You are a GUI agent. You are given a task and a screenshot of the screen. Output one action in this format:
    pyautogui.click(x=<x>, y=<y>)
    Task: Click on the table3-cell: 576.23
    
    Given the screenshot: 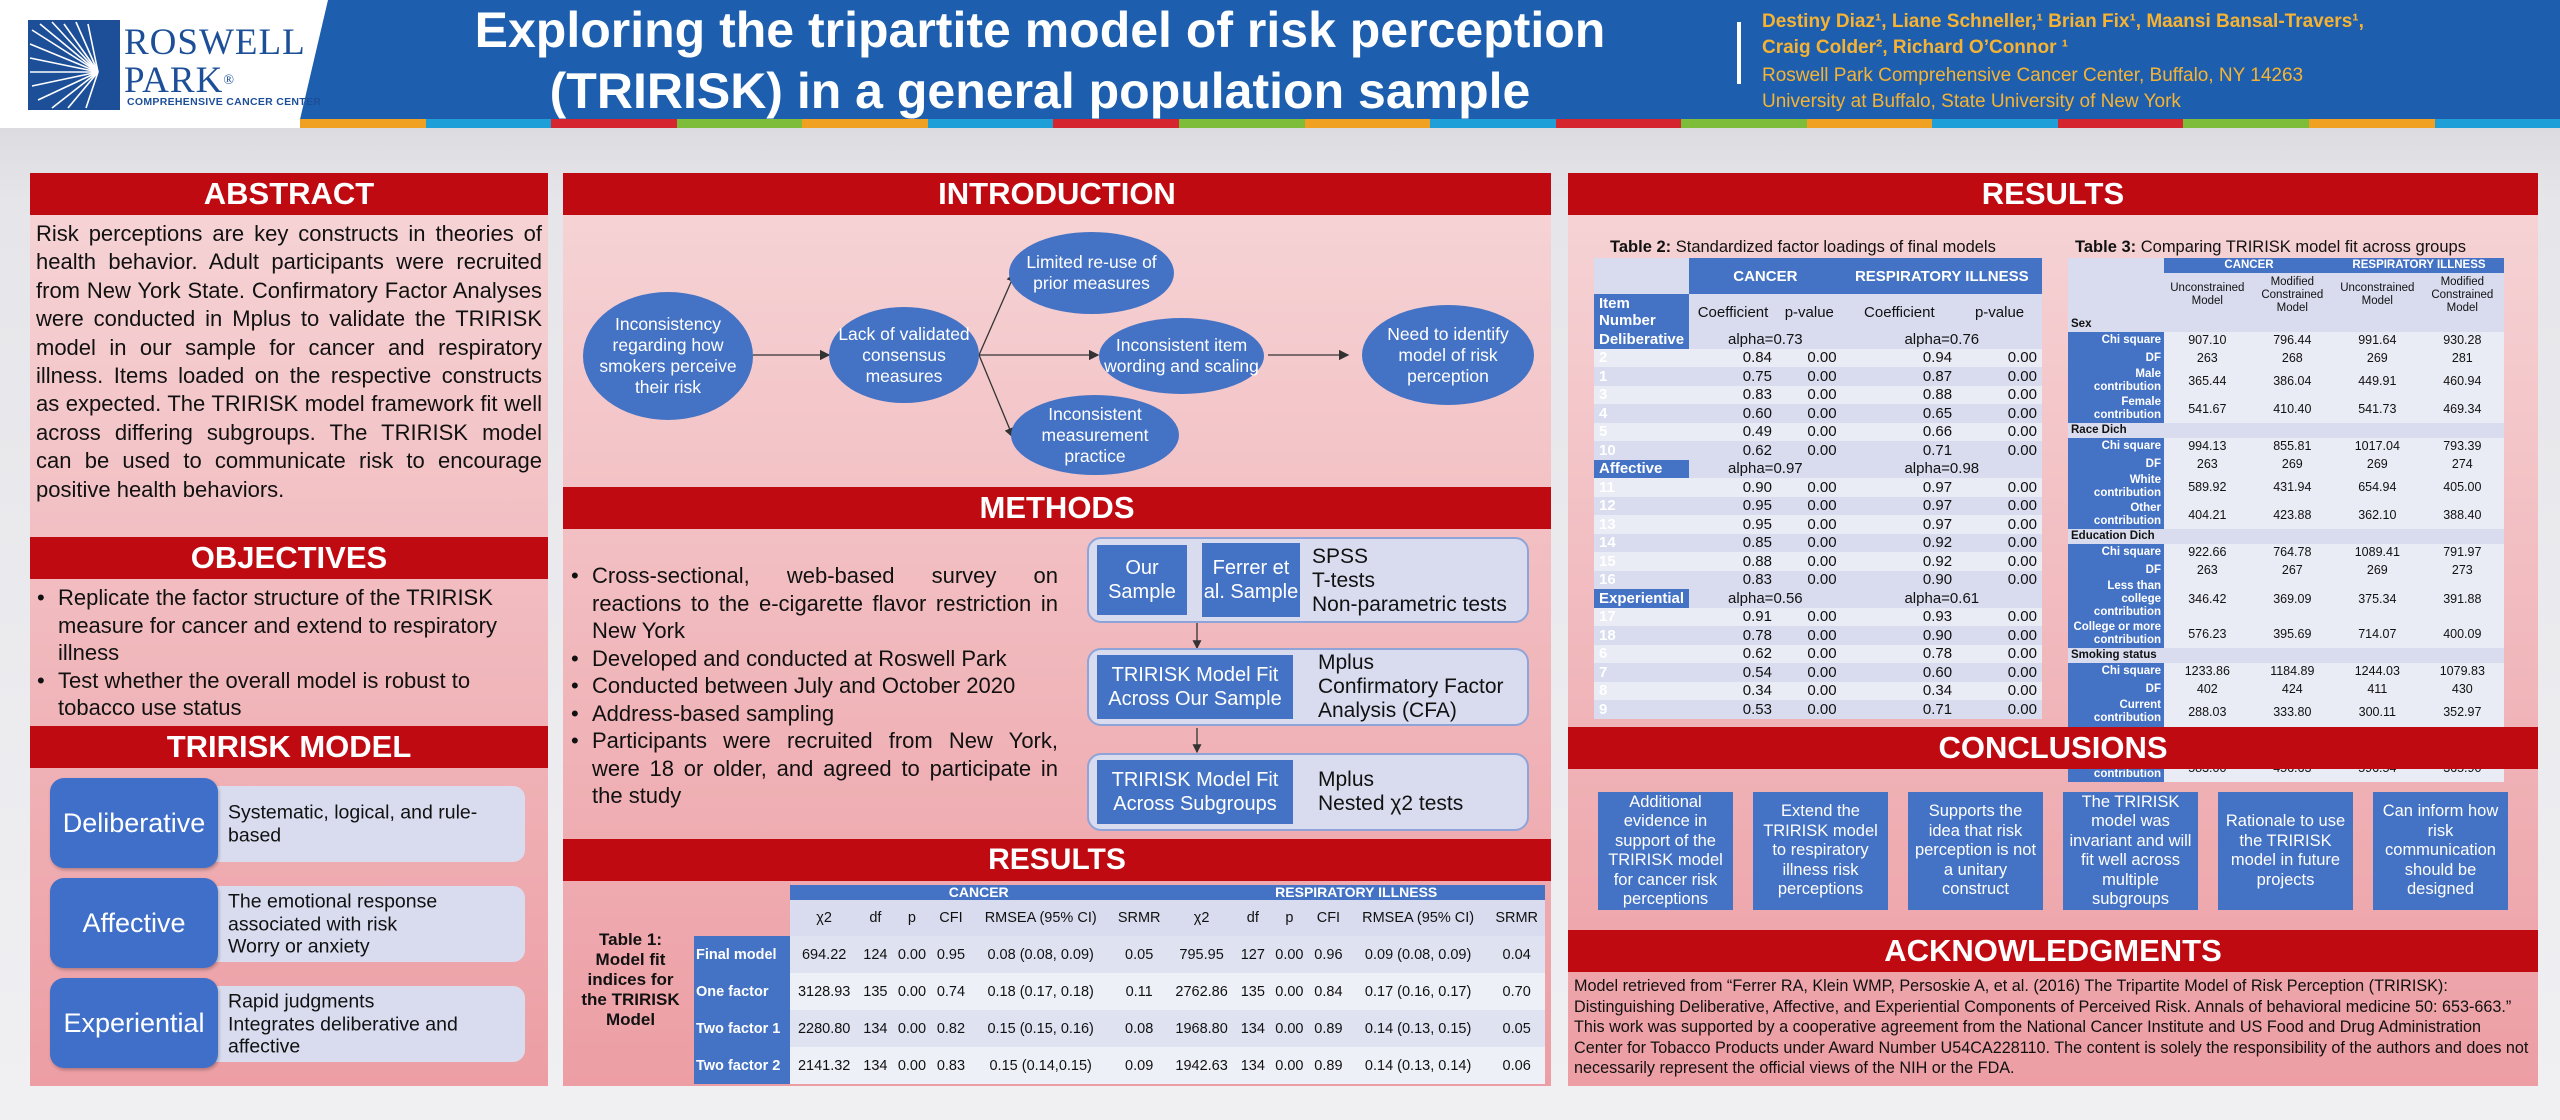 What is the action you would take?
    pyautogui.click(x=2207, y=634)
    